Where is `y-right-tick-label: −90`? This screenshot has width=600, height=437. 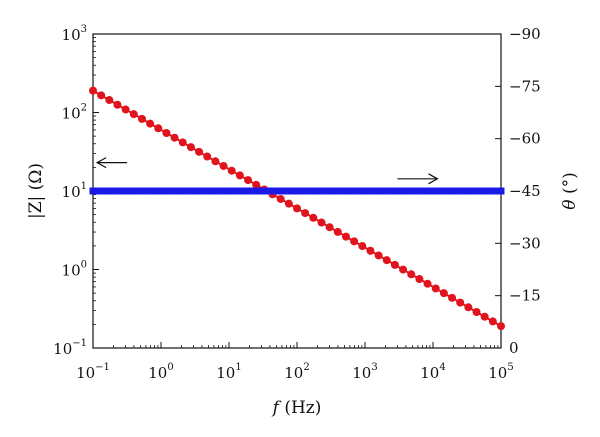 y-right-tick-label: −90 is located at coordinates (525, 34).